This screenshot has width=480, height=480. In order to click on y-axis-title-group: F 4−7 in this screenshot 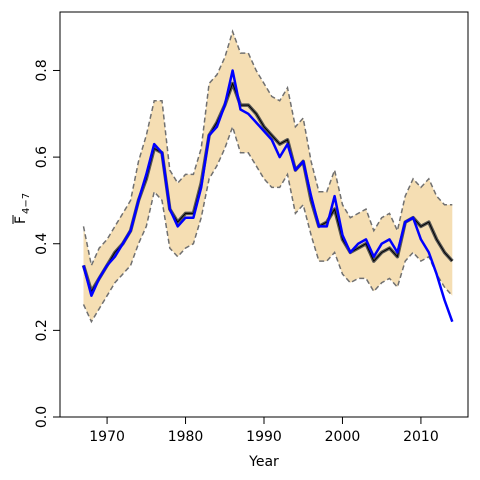, I will do `click(22, 208)`.